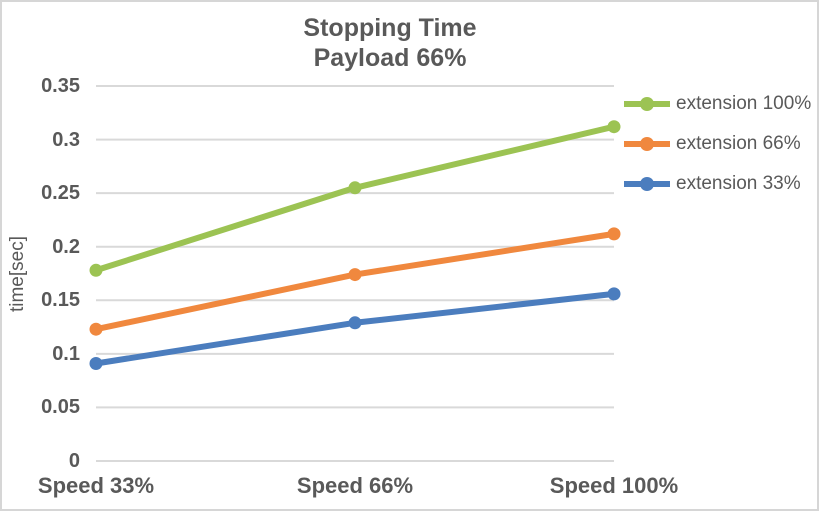  I want to click on legend-item-label: extension 66%, so click(738, 143).